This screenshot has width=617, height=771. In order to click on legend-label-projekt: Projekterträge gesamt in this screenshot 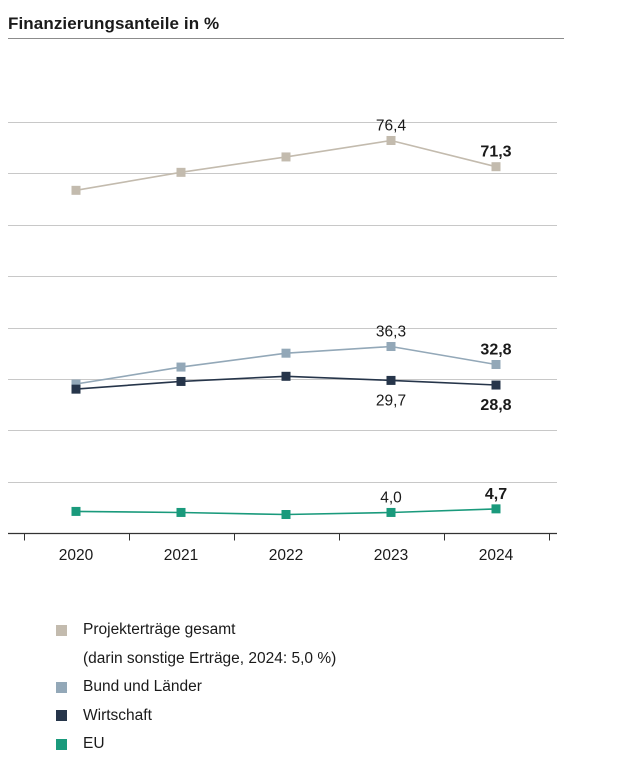, I will do `click(159, 630)`.